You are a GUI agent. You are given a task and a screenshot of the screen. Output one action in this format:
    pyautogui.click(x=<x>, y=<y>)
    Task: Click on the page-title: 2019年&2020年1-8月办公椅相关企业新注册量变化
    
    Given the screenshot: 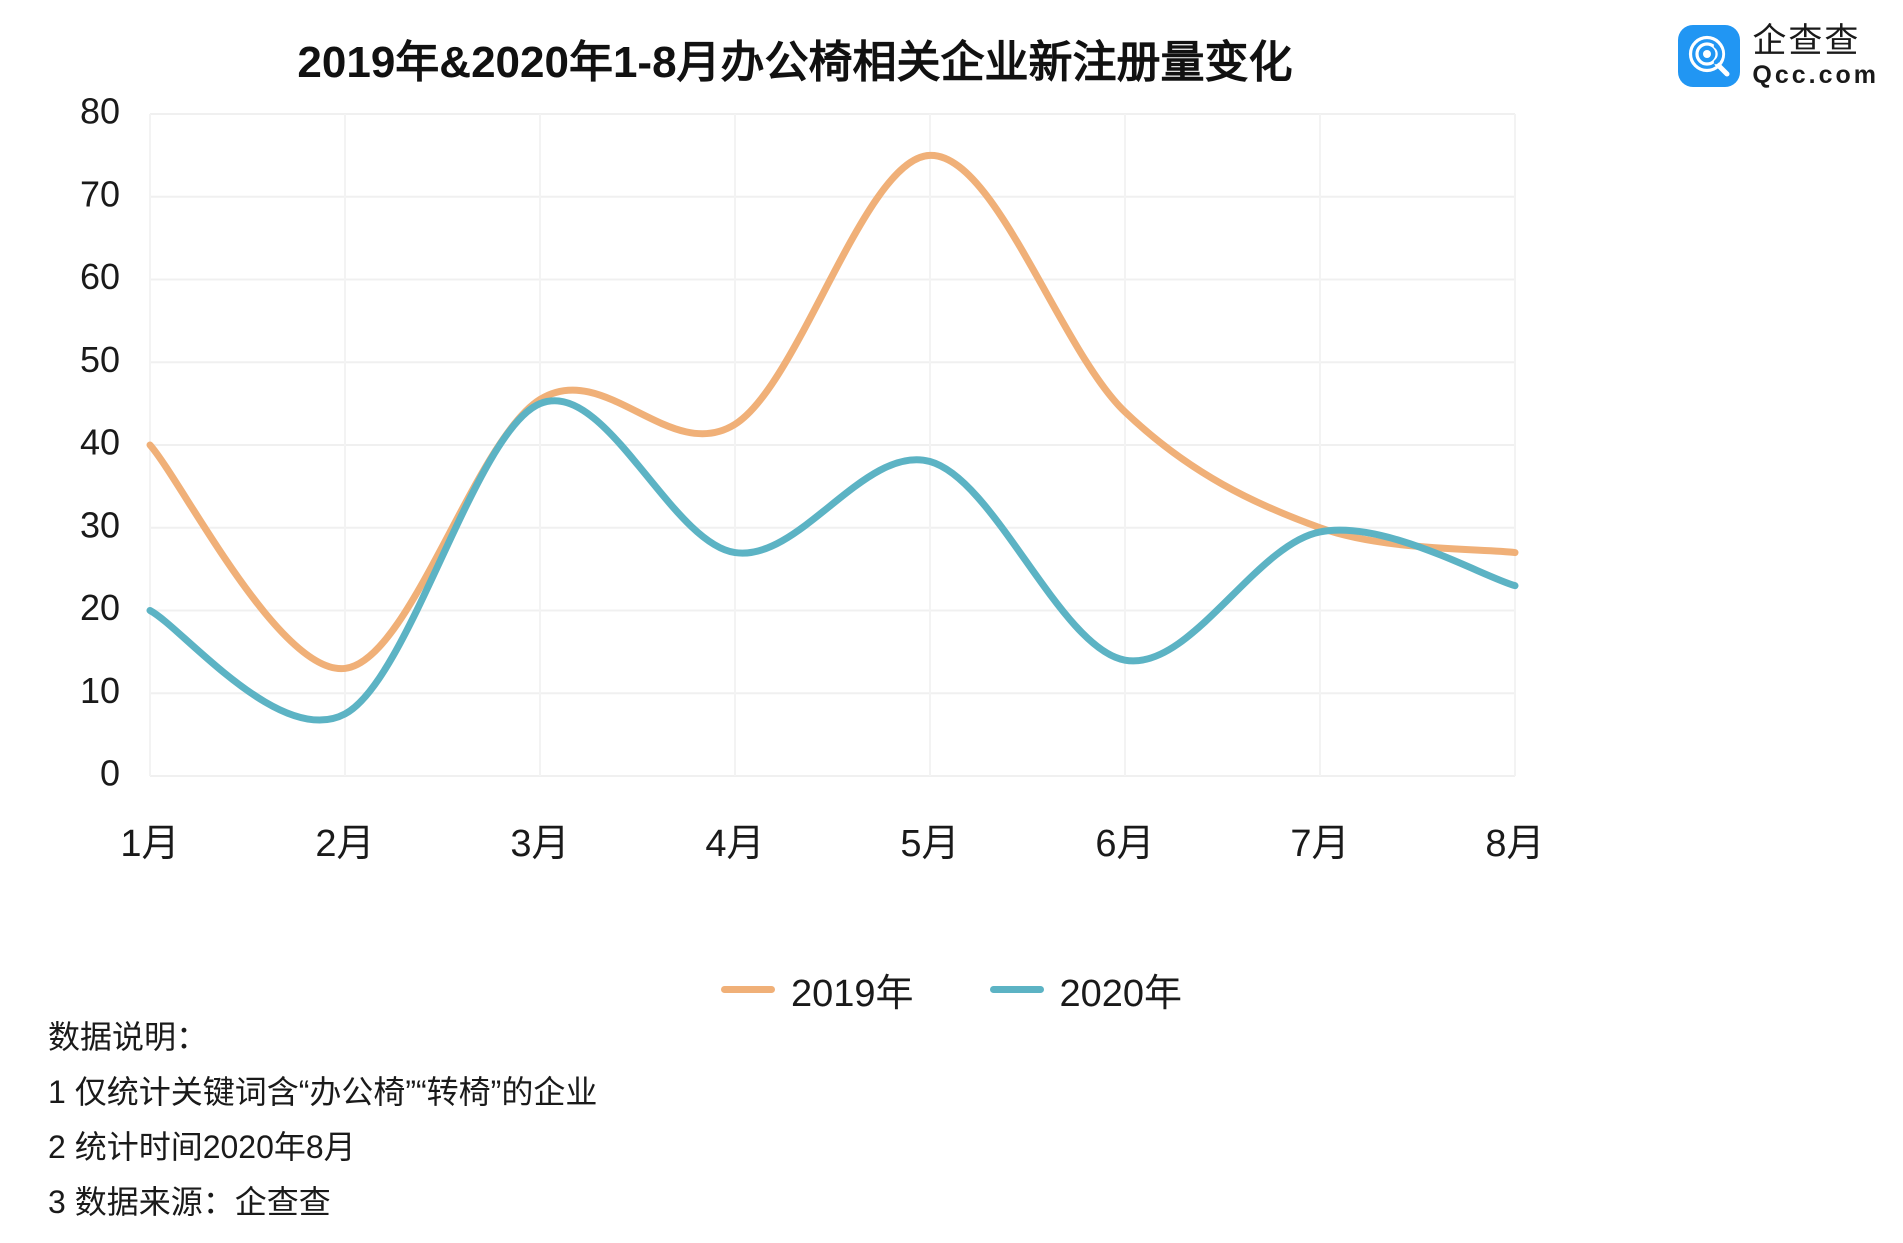 What is the action you would take?
    pyautogui.click(x=795, y=62)
    